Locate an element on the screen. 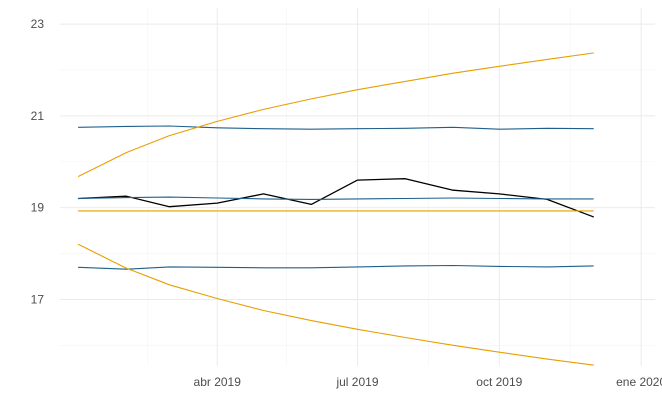 The image size is (662, 413). y-tick-label: 23 is located at coordinates (38, 24).